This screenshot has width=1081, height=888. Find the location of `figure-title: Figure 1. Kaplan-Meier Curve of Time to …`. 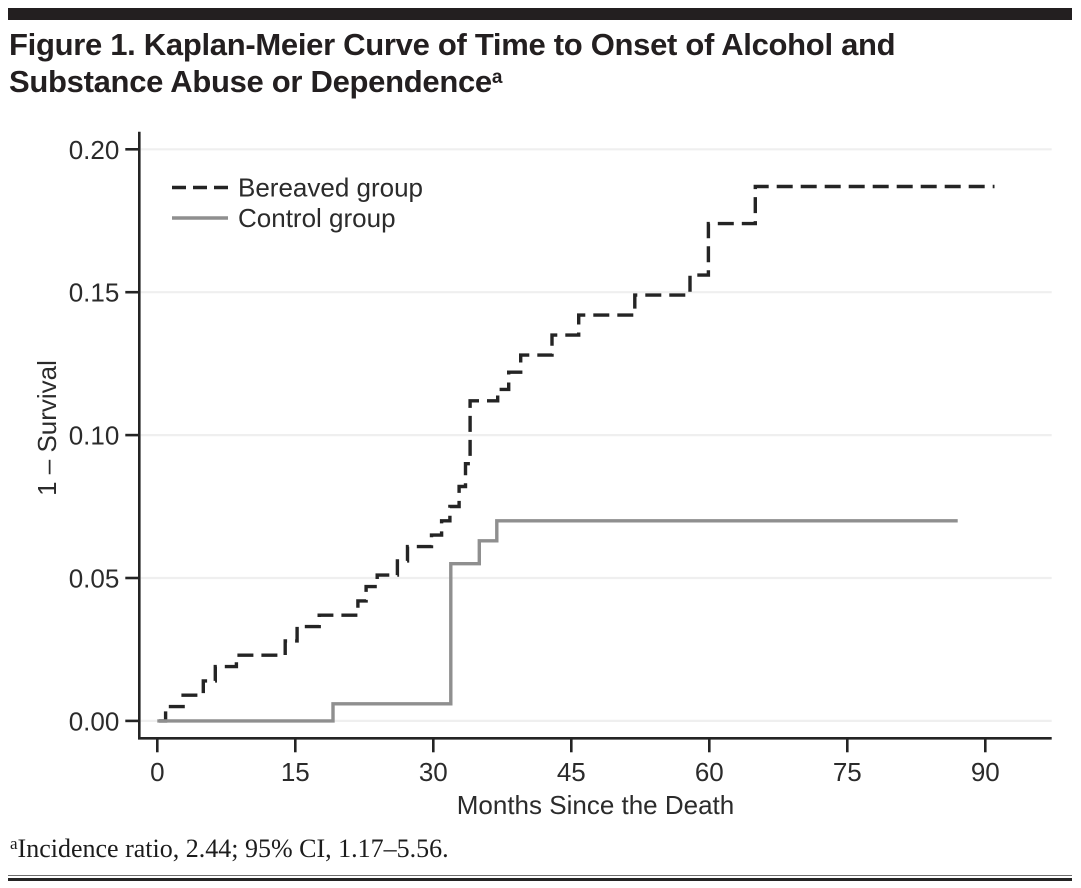

figure-title: Figure 1. Kaplan-Meier Curve of Time to … is located at coordinates (534, 63).